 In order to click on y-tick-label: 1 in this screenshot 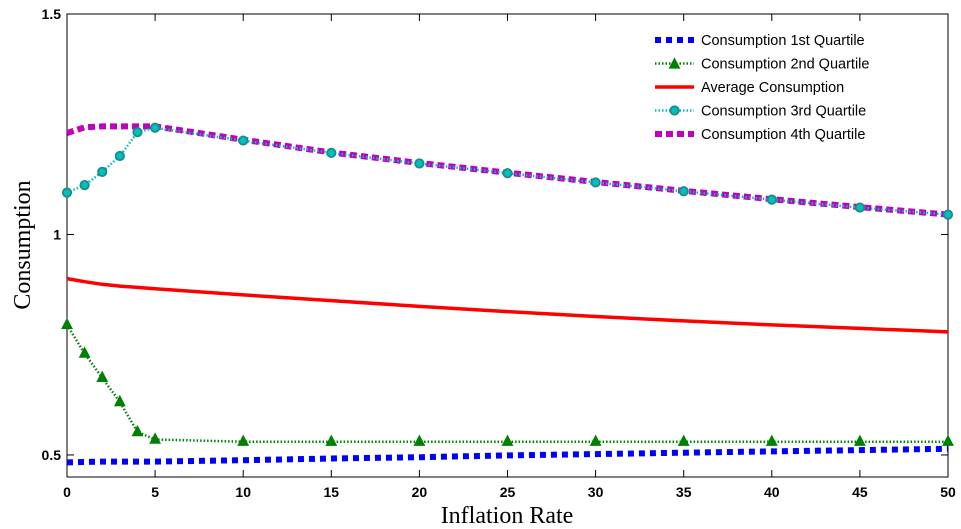, I will do `click(57, 234)`.